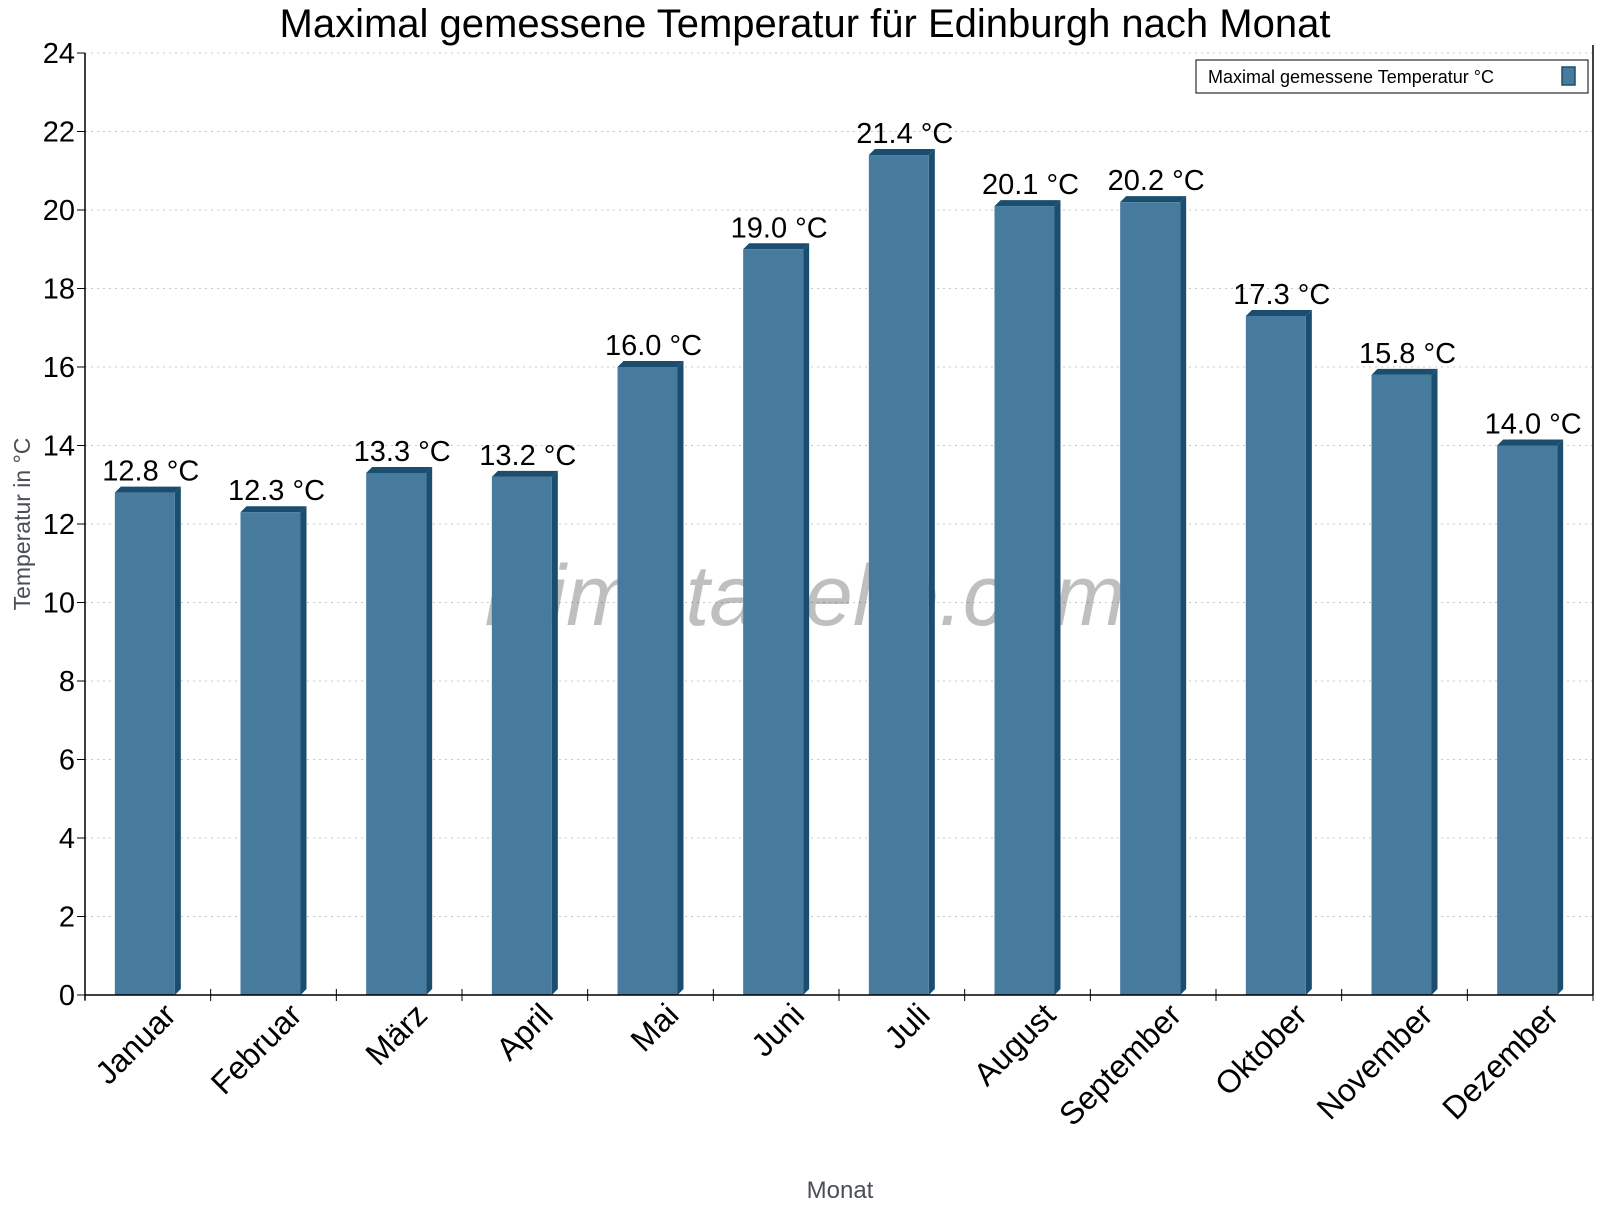 This screenshot has height=1205, width=1600. What do you see at coordinates (527, 456) in the screenshot?
I see `data-label: 13.2 °C` at bounding box center [527, 456].